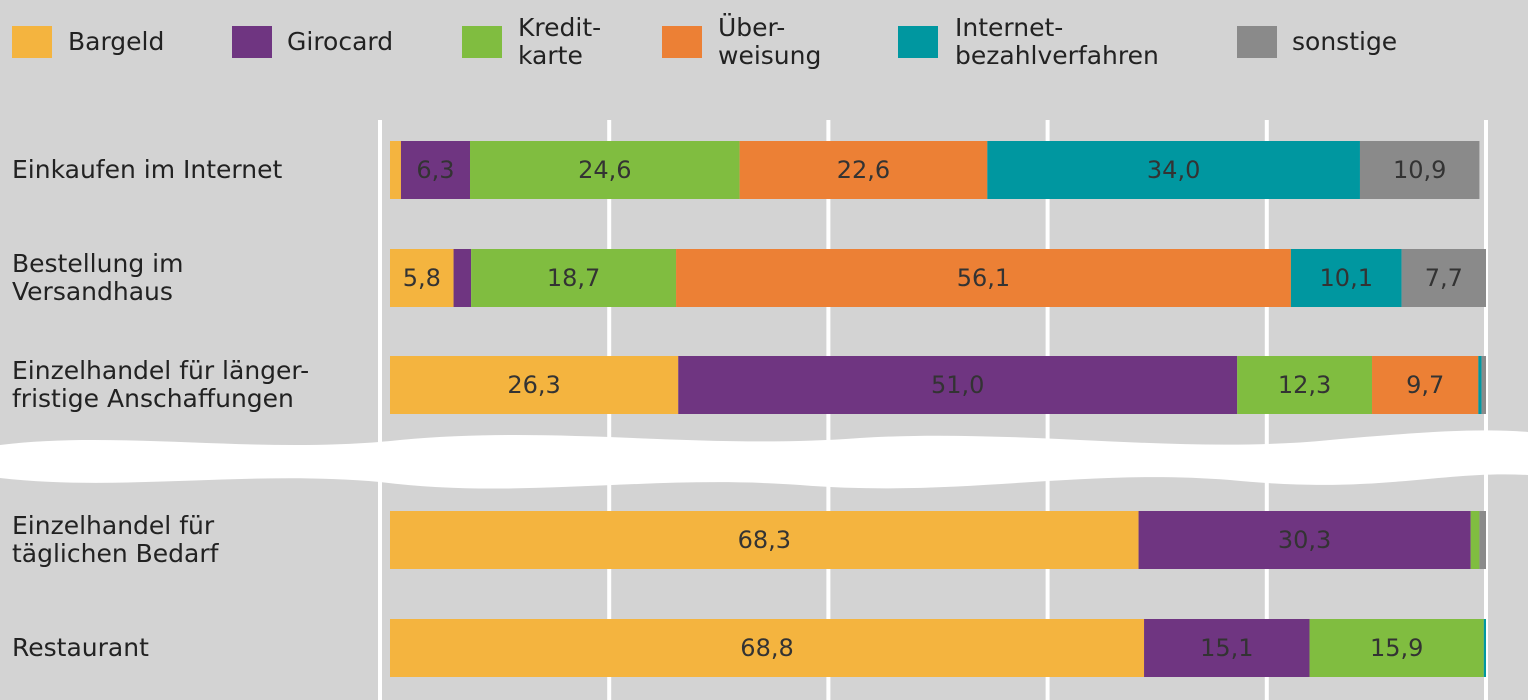 Image resolution: width=1528 pixels, height=700 pixels. I want to click on value-label: 5,8, so click(422, 278).